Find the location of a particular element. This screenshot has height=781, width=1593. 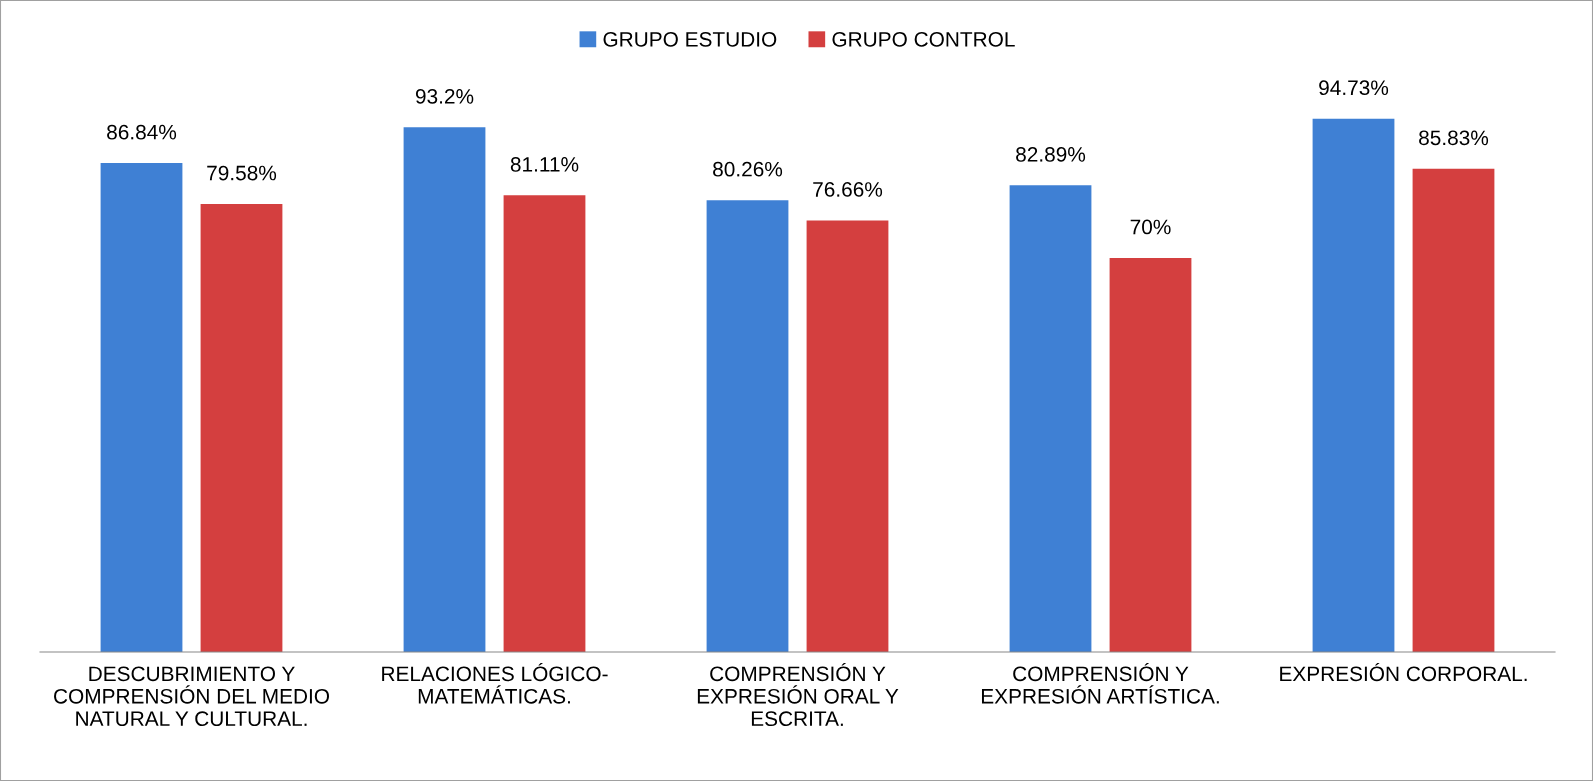

data-label: 79.58% is located at coordinates (242, 173).